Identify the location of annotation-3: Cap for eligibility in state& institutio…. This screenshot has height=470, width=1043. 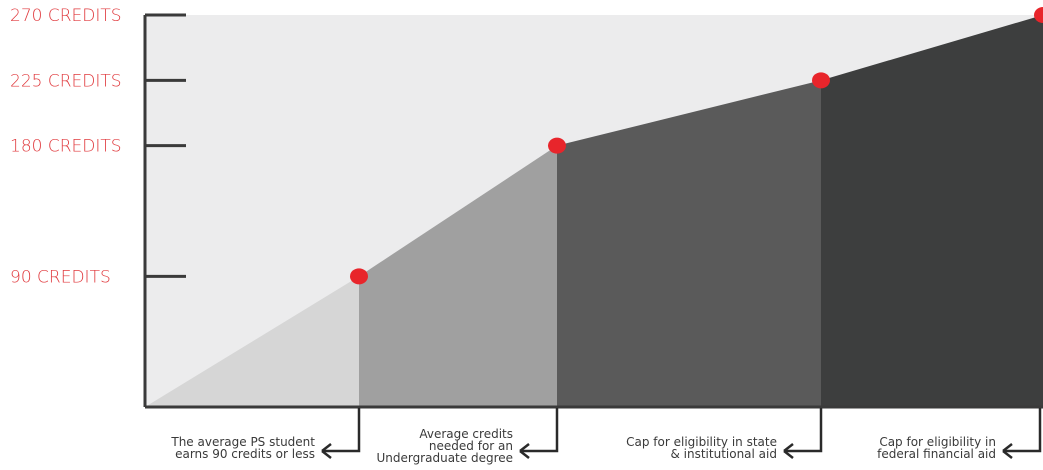
(724, 434).